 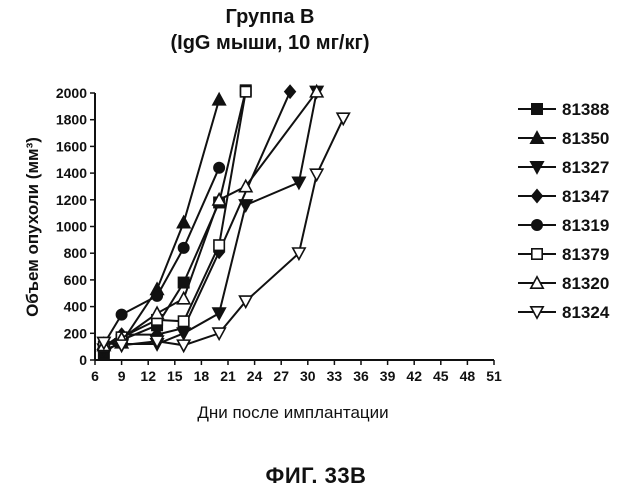 I want to click on x-tick-label: 48, so click(x=468, y=376).